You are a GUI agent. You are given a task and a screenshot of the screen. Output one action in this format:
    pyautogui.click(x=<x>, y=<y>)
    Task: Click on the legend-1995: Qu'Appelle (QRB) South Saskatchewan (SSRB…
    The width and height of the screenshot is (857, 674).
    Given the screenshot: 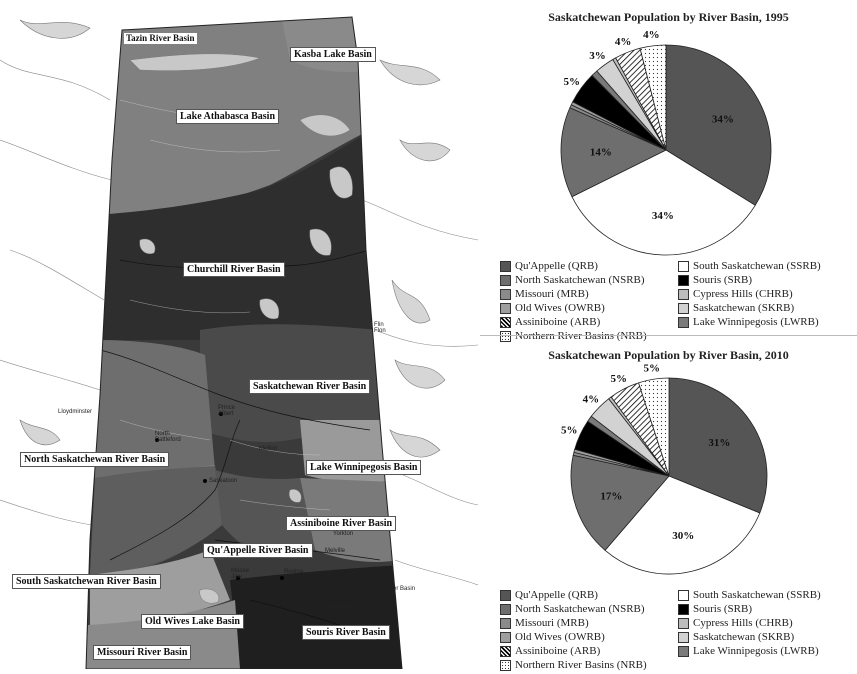 What is the action you would take?
    pyautogui.click(x=675, y=301)
    